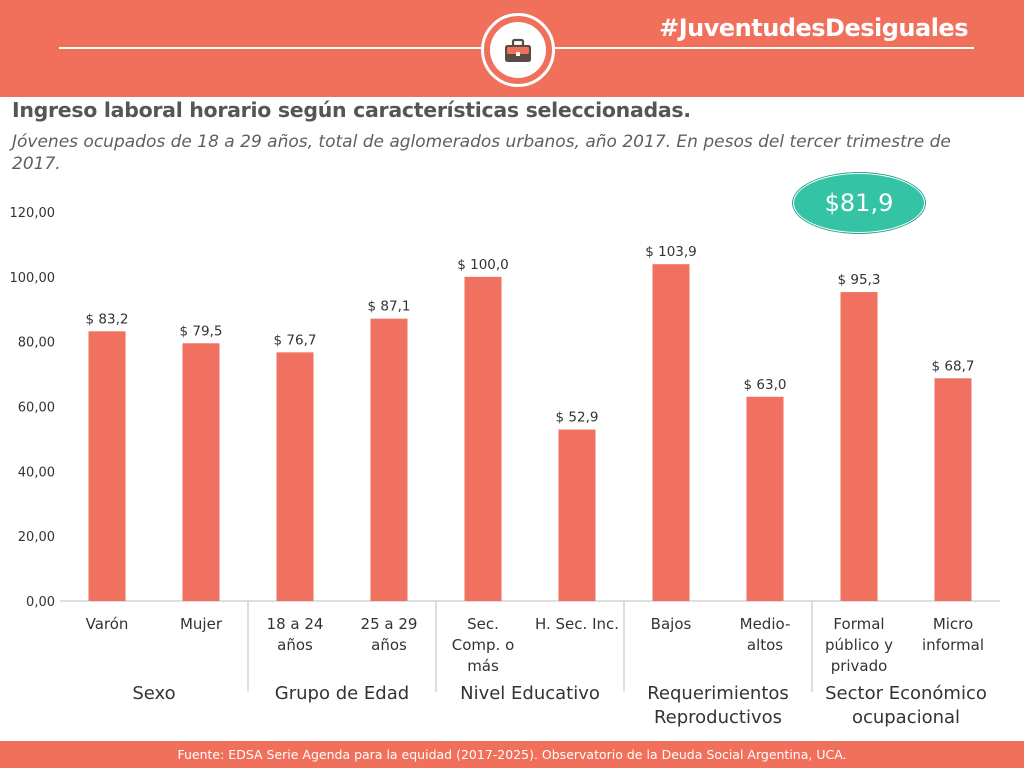 The height and width of the screenshot is (768, 1024). Describe the element at coordinates (483, 624) in the screenshot. I see `x-category-label: Sec.` at that location.